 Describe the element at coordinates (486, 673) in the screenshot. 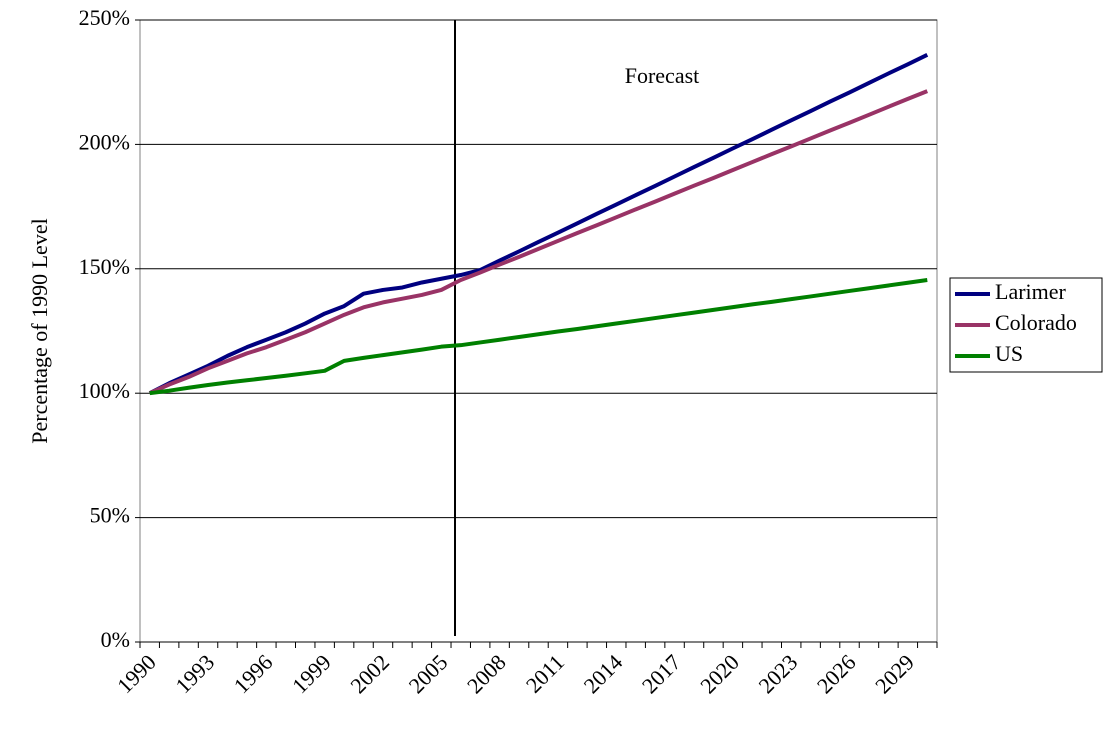

I see `x-tick-label: 2008` at that location.